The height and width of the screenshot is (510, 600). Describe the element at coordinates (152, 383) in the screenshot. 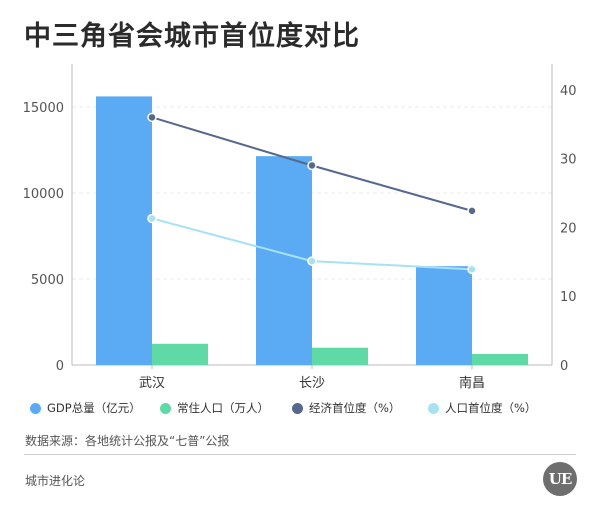

I see `category-label: 武汉` at that location.